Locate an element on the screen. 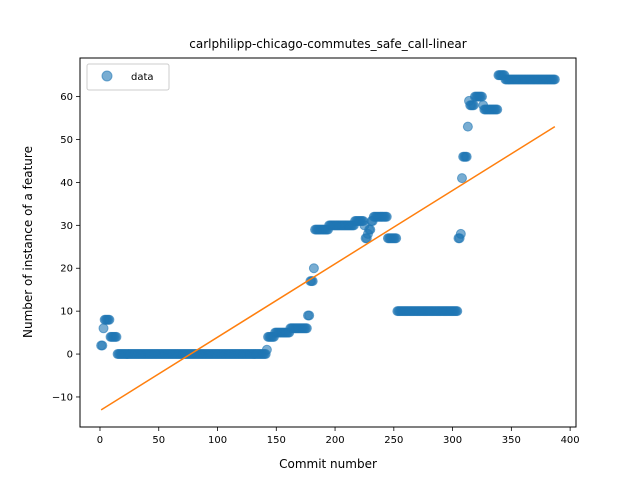 The width and height of the screenshot is (640, 480). x-tick-label: 250 is located at coordinates (393, 440).